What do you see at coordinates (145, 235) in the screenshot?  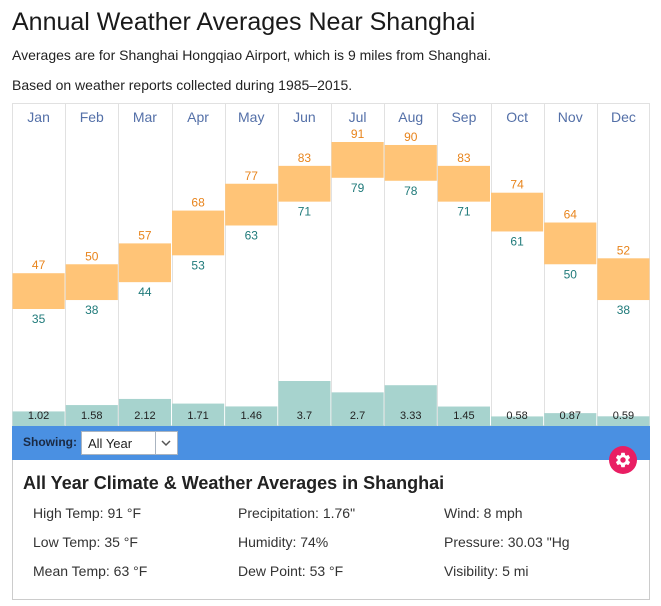 I see `high-temp-label: 57` at bounding box center [145, 235].